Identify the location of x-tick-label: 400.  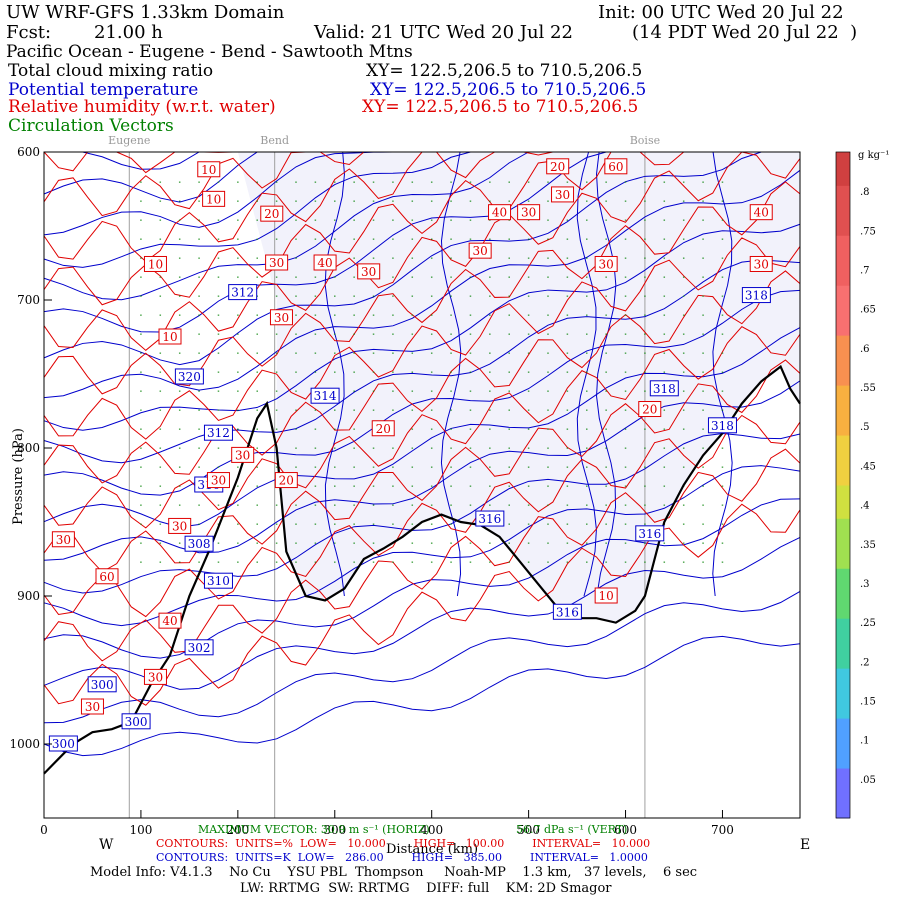
(431, 830).